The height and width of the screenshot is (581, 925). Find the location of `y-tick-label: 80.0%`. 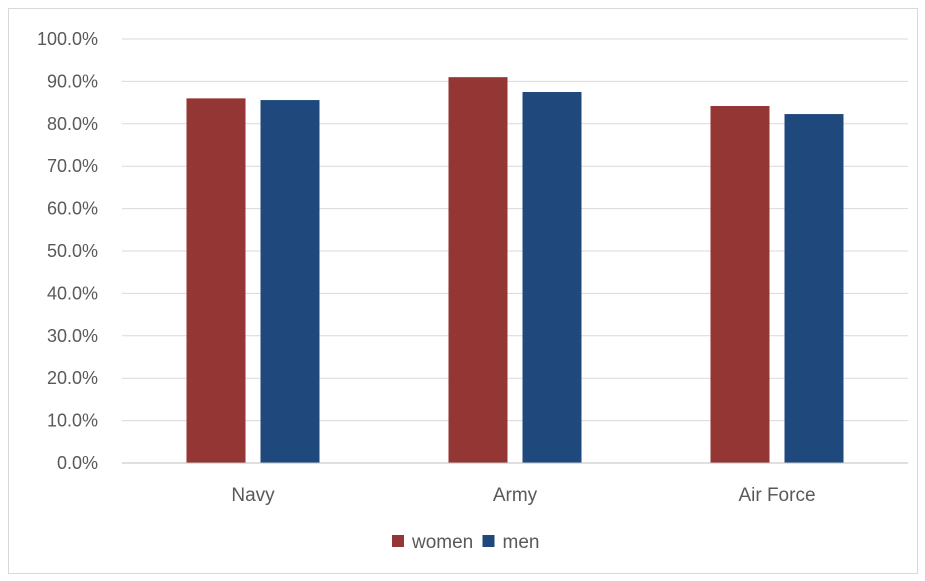

y-tick-label: 80.0% is located at coordinates (72, 124).